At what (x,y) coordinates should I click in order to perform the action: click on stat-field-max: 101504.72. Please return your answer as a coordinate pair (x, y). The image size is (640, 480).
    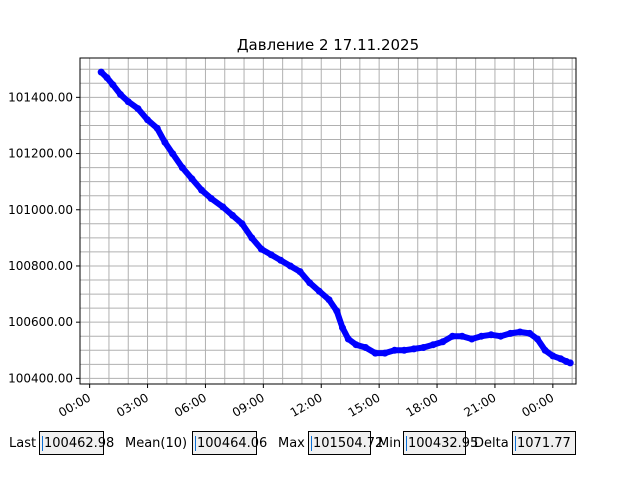
    Looking at the image, I should click on (345, 443).